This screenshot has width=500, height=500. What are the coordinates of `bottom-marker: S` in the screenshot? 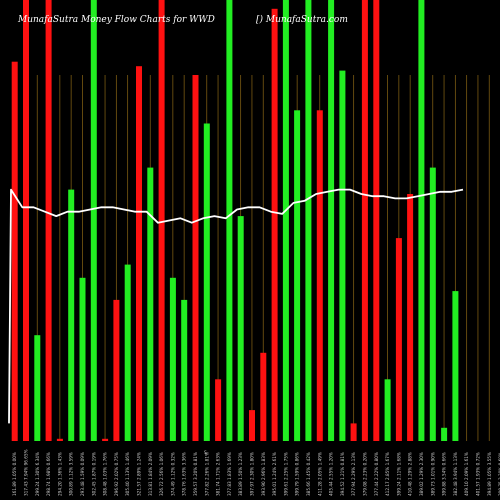 It's located at (205, 452).